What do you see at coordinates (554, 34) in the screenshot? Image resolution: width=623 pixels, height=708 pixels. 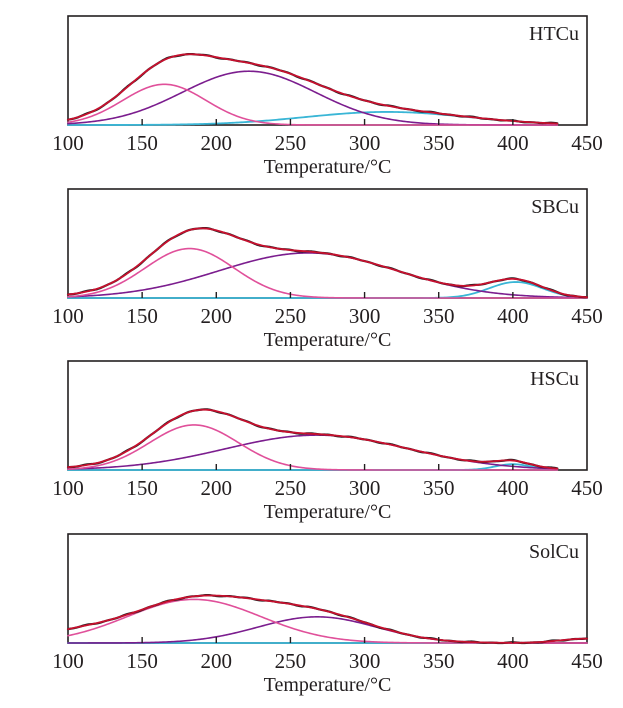 I see `panel-label: HTCu` at bounding box center [554, 34].